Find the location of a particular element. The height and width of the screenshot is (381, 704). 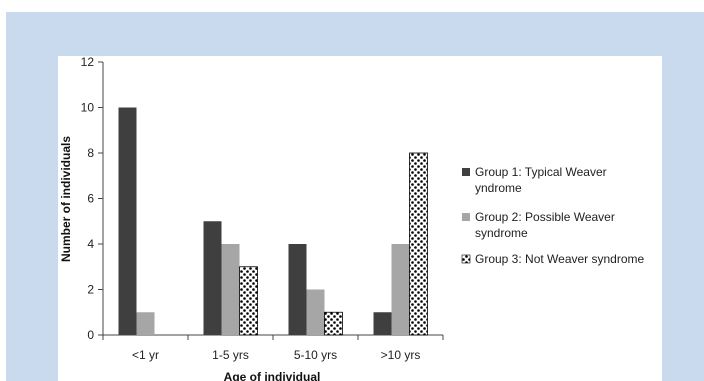

y-tick-label: 8 is located at coordinates (90, 153).